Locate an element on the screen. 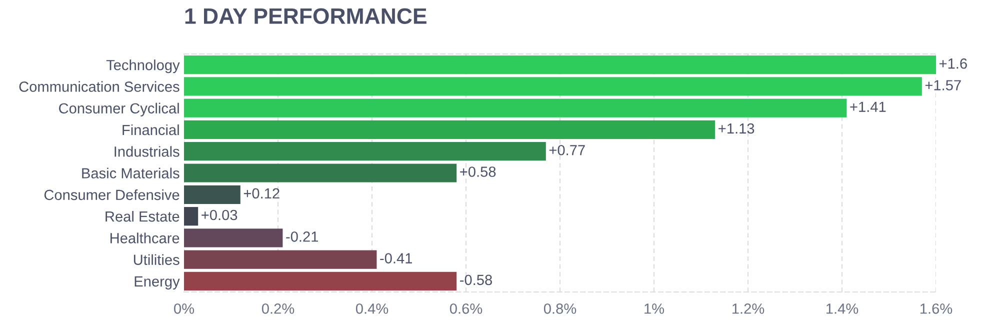 Image resolution: width=998 pixels, height=322 pixels. x-tick-label: 0.2% is located at coordinates (278, 308).